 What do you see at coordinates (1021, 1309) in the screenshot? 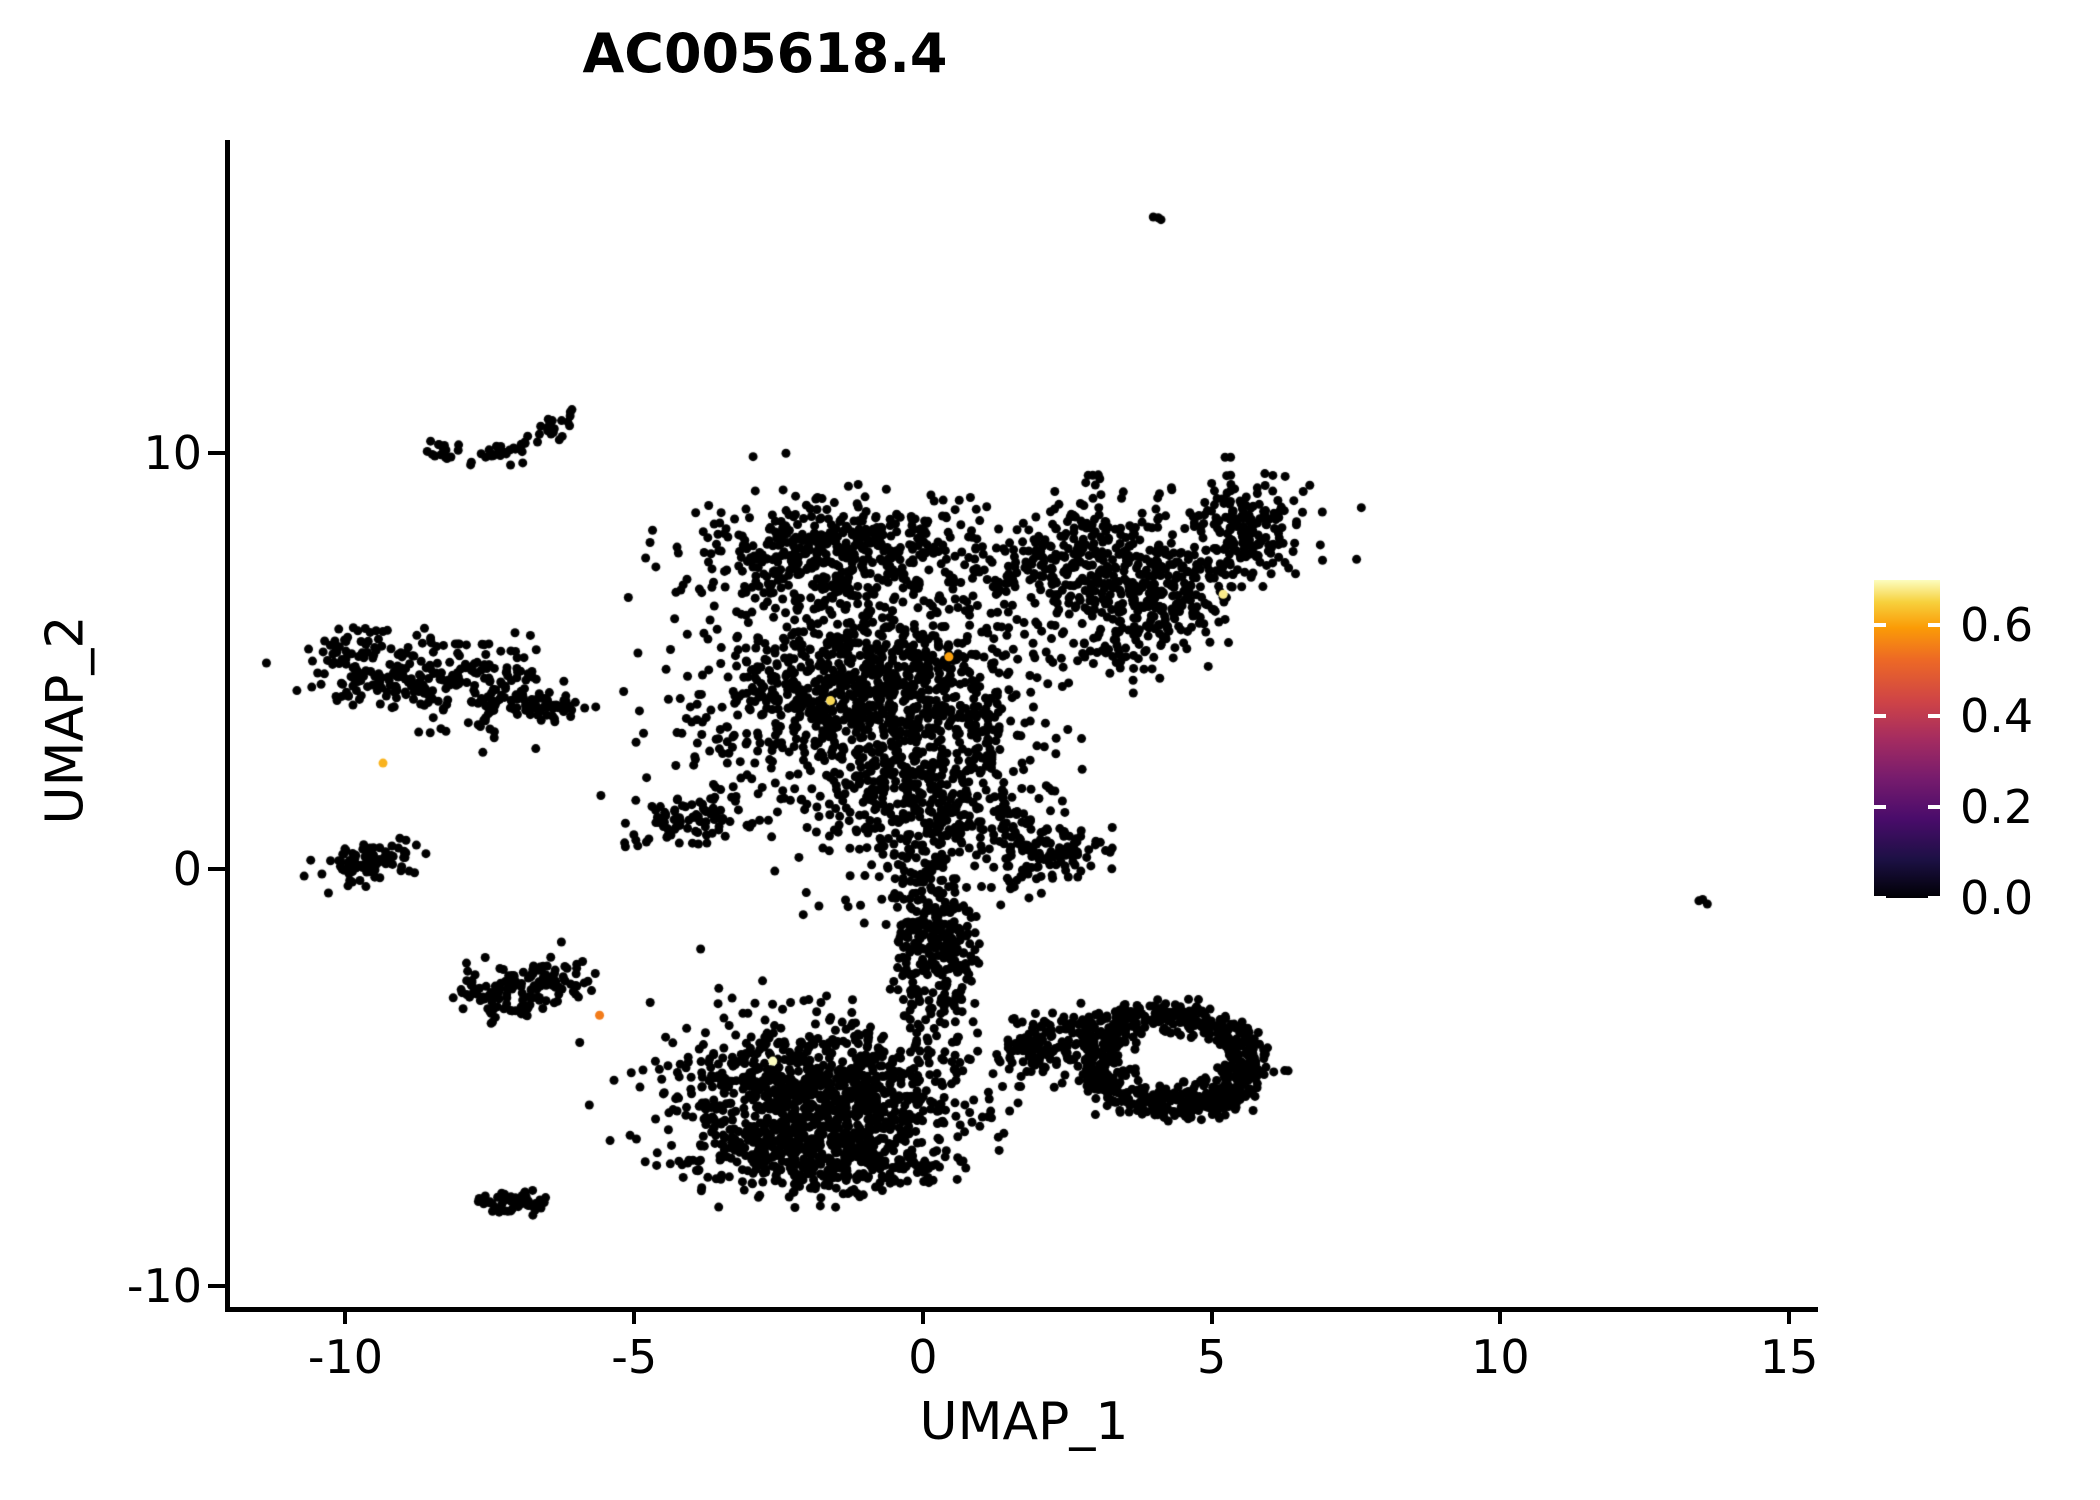
I see `x-axis-spine` at bounding box center [1021, 1309].